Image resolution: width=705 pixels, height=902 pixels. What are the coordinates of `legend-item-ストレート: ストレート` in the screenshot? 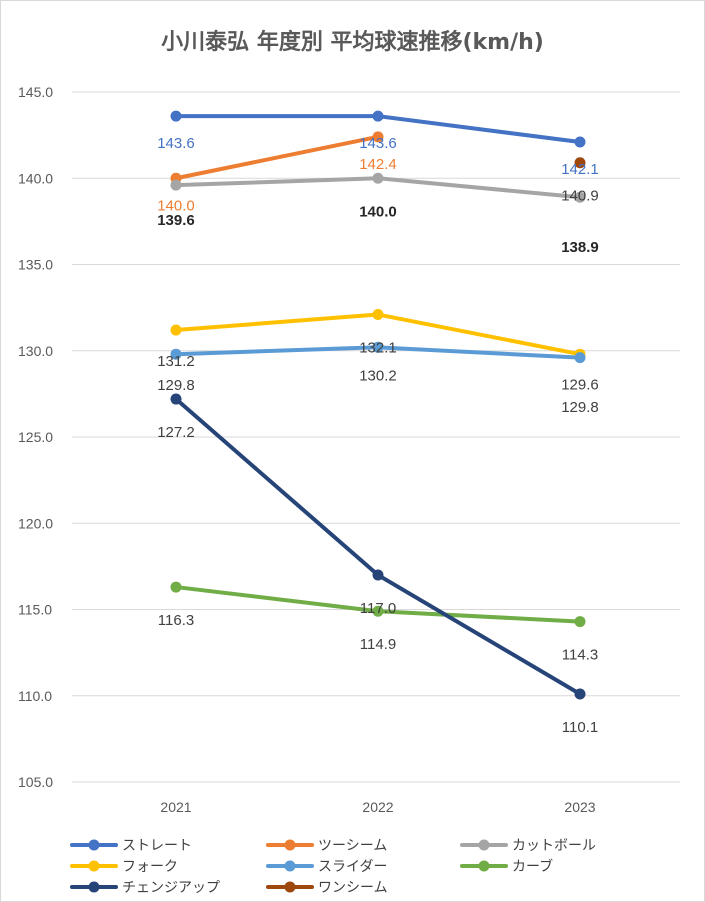 It's located at (131, 846).